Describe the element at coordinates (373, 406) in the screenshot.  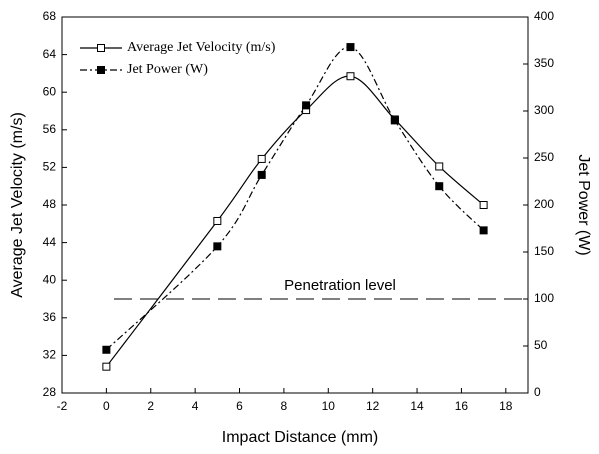
I see `x-tick-label: 12` at that location.